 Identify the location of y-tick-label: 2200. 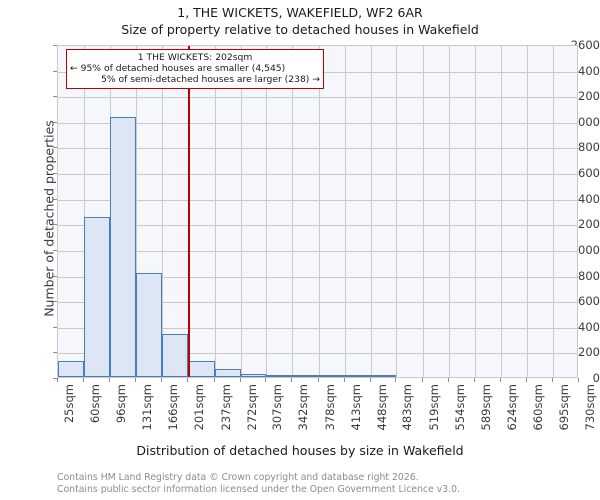
(585, 96).